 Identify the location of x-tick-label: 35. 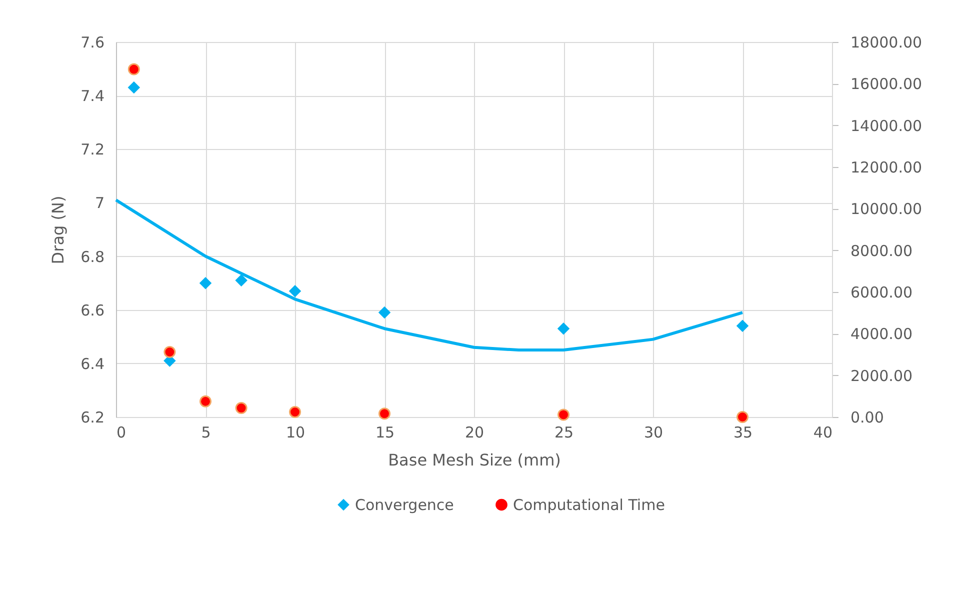
(743, 433).